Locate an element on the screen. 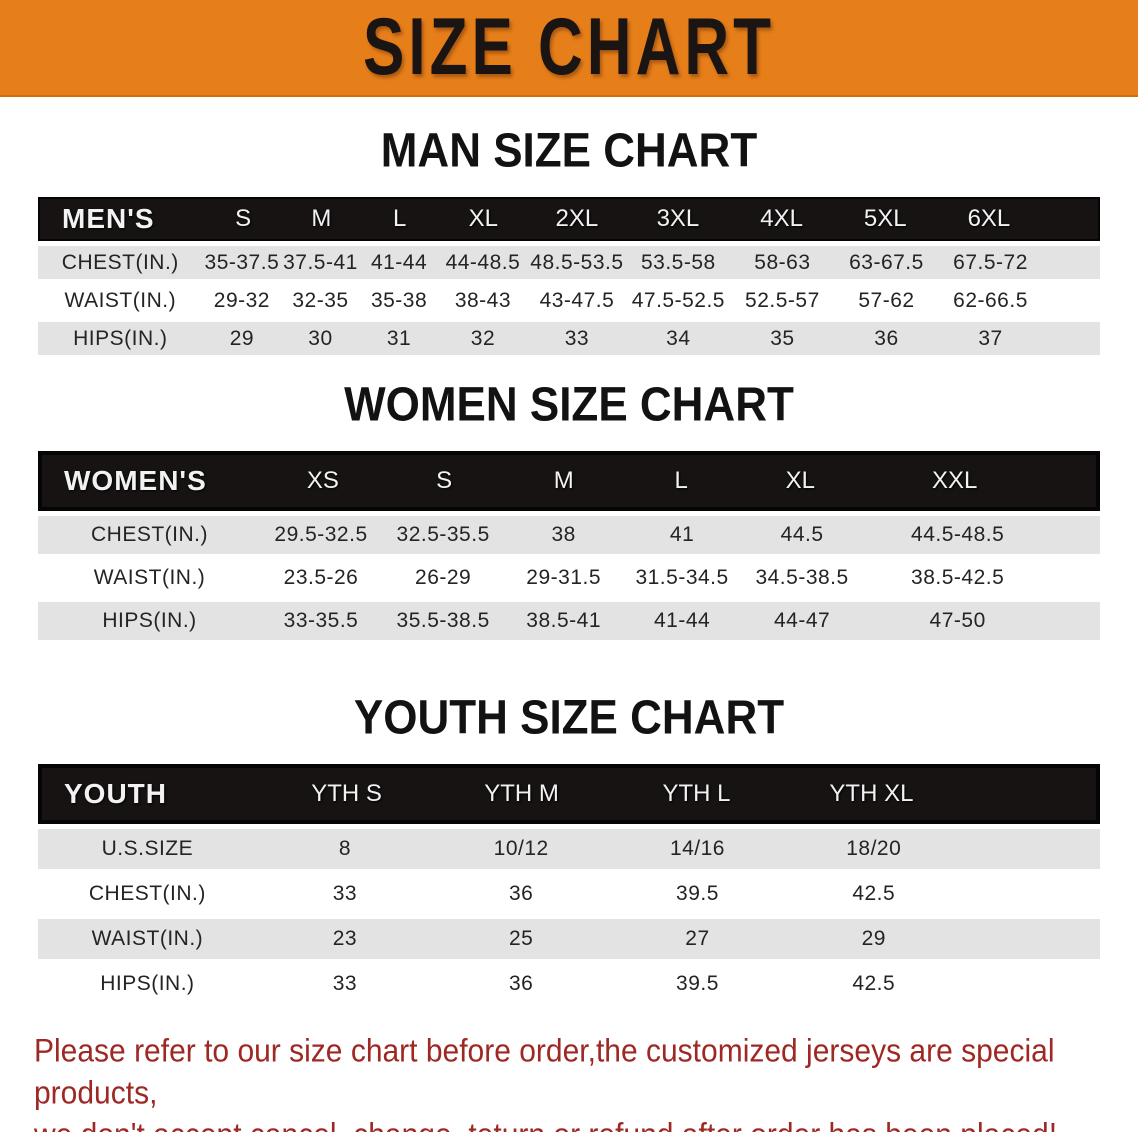  youth-hips-row: HIPS(IN.) 33 36 39.5 42.5 is located at coordinates (569, 984).